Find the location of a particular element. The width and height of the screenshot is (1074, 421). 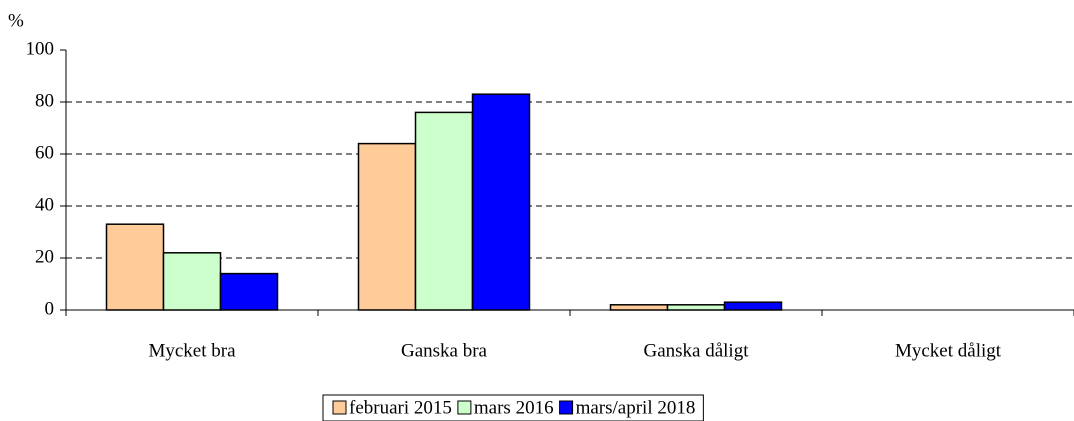

y-axis-label: % is located at coordinates (16, 20).